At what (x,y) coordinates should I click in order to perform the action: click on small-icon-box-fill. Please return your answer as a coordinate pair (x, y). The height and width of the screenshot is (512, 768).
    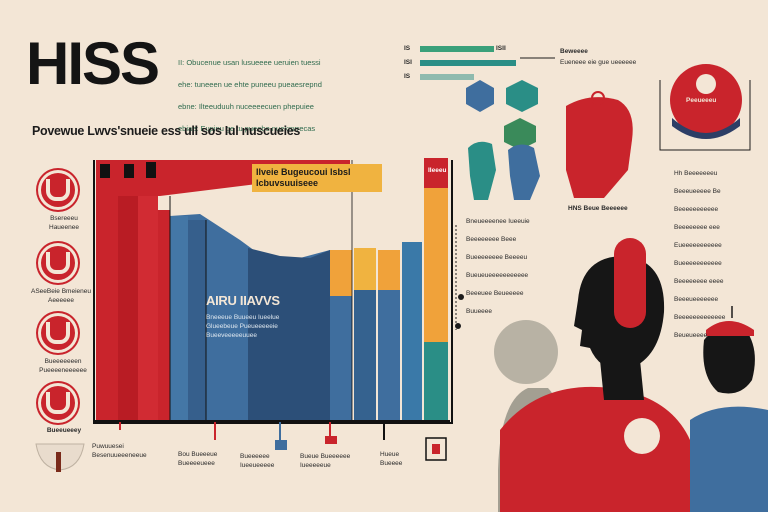
    Looking at the image, I should click on (436, 449).